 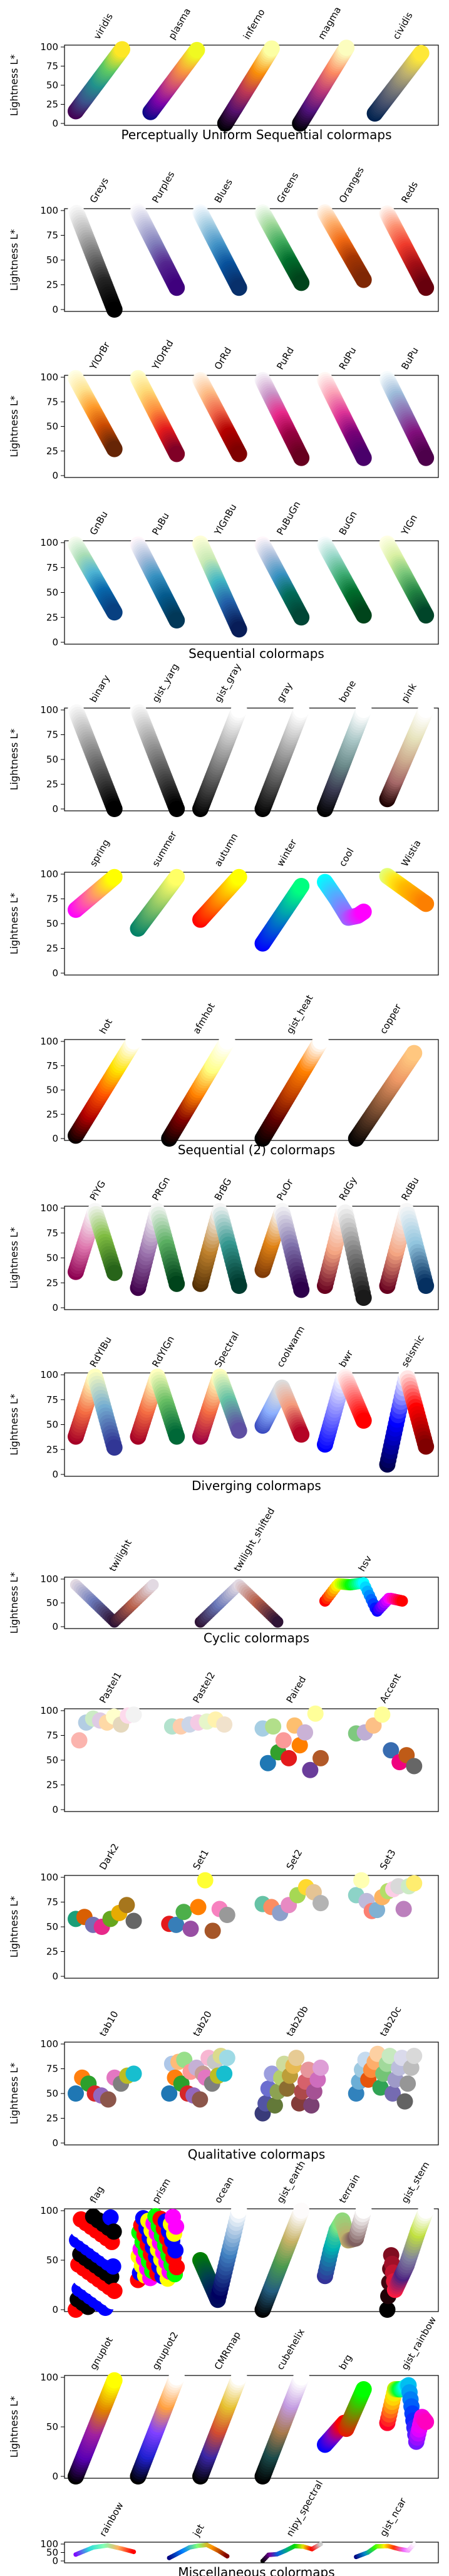 I want to click on colormap-name-label: RdBu, so click(x=410, y=1189).